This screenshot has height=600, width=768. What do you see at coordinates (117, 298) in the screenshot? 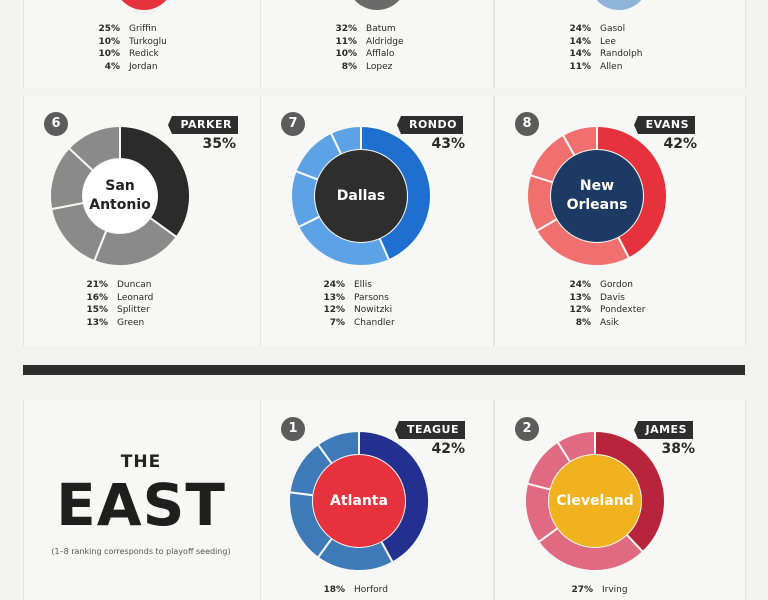
I see `player-stat-row: 16% Leonard` at bounding box center [117, 298].